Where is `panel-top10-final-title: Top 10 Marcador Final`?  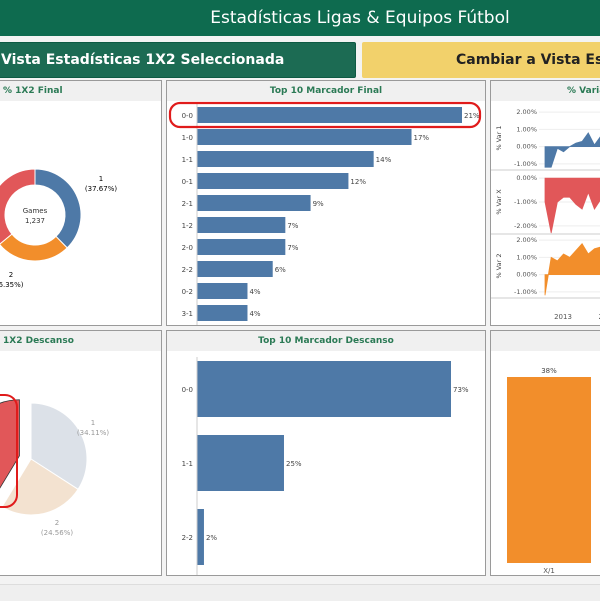 panel-top10-final-title: Top 10 Marcador Final is located at coordinates (326, 91).